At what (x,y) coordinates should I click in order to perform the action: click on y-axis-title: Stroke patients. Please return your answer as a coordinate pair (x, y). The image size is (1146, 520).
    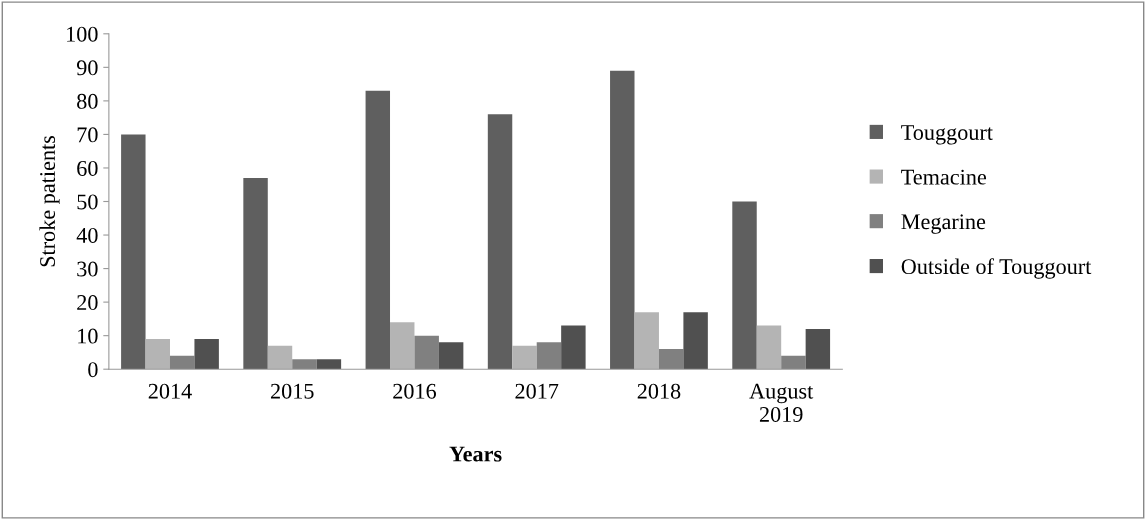
    Looking at the image, I should click on (49, 201).